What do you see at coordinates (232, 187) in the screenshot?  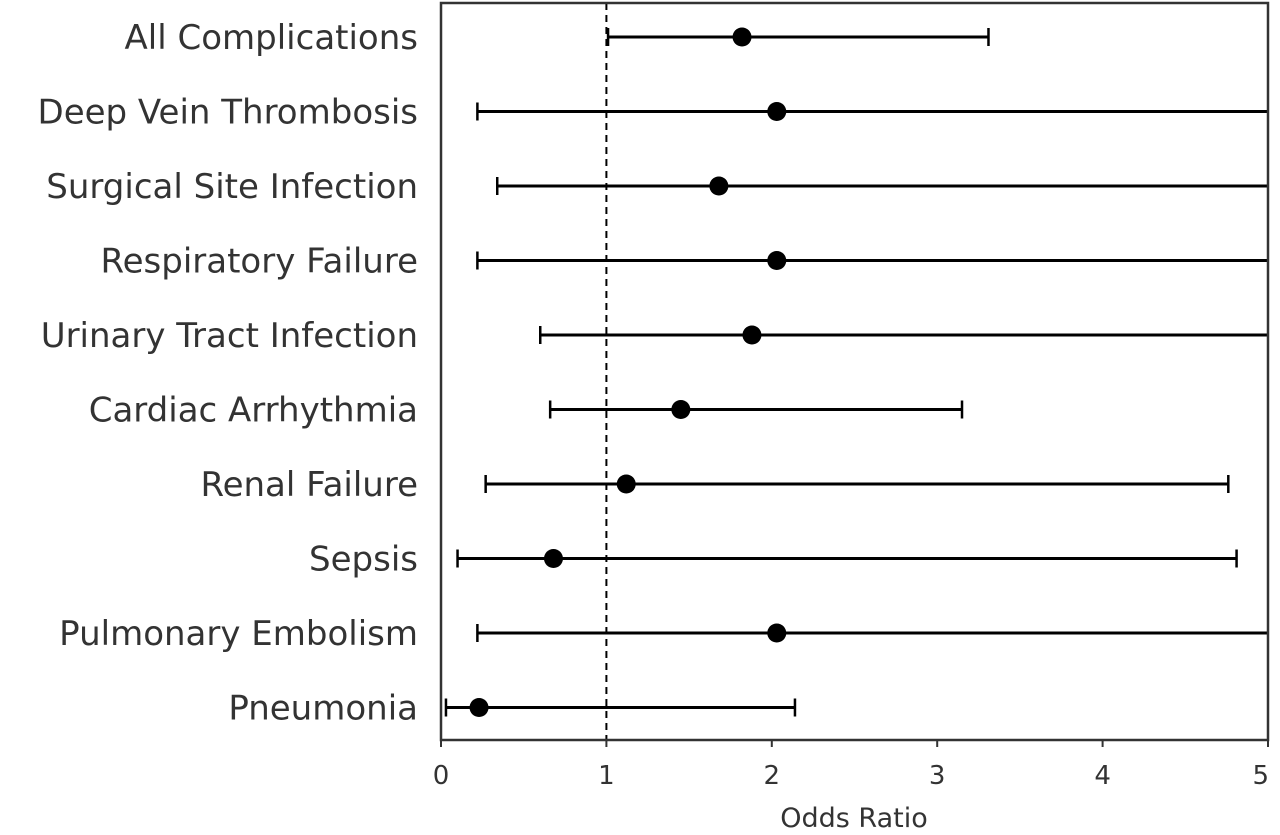 I see `category-label: Surgical Site Infection` at bounding box center [232, 187].